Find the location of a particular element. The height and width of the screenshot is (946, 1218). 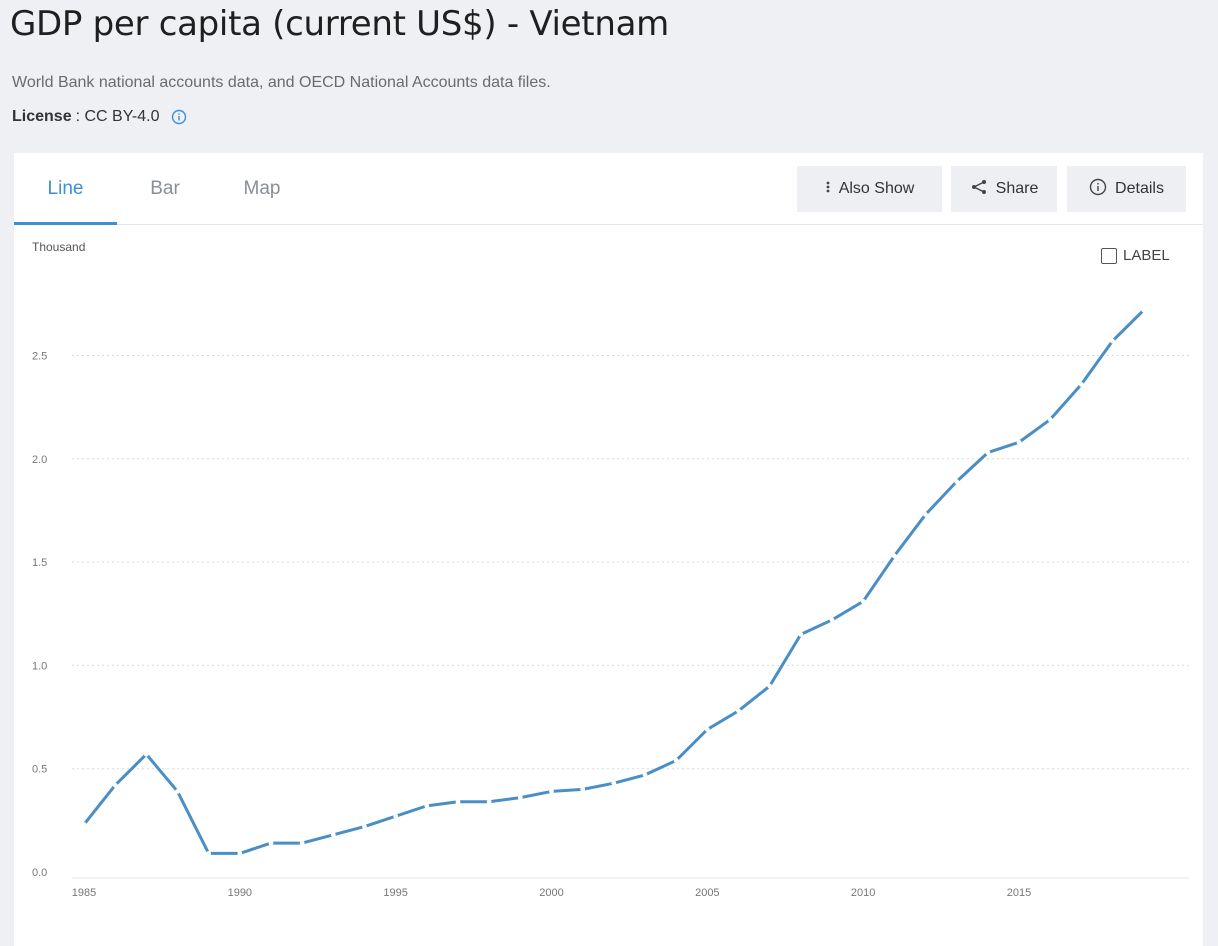

info-circle-icon is located at coordinates (179, 117).